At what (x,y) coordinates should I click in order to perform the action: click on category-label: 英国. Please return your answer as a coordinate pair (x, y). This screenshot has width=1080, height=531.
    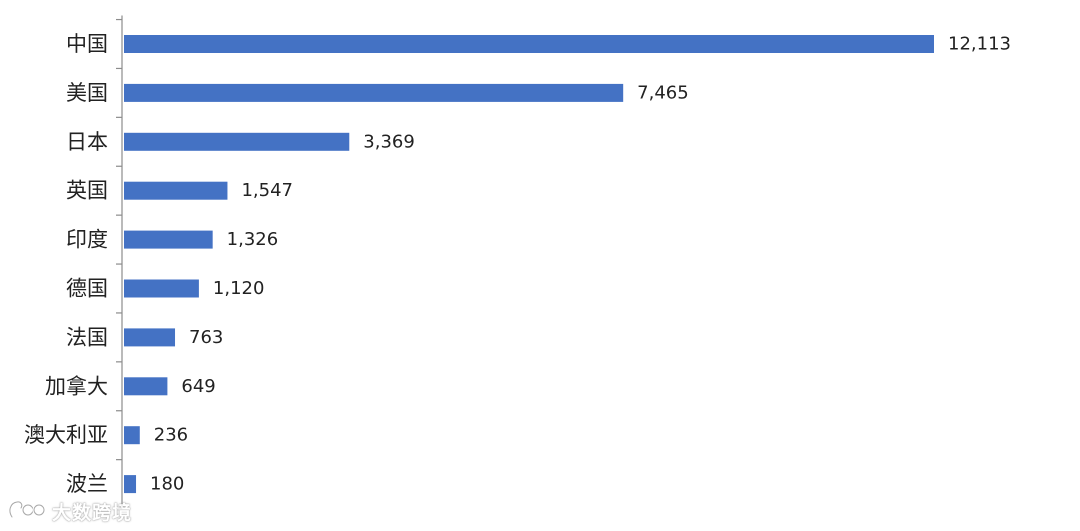
    Looking at the image, I should click on (87, 191).